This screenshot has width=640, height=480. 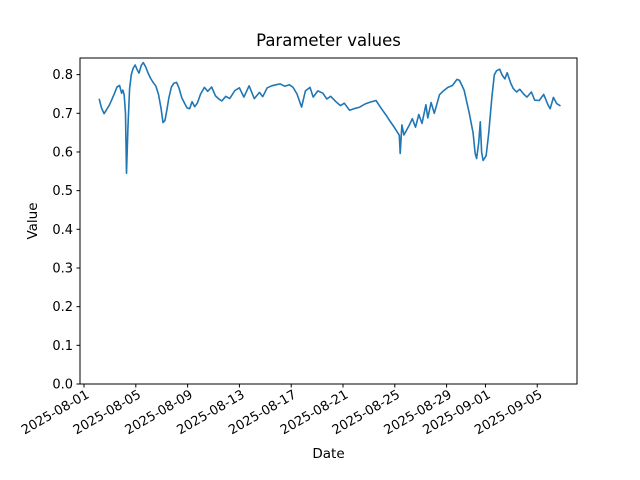 What do you see at coordinates (328, 454) in the screenshot?
I see `x-axis-label: Date` at bounding box center [328, 454].